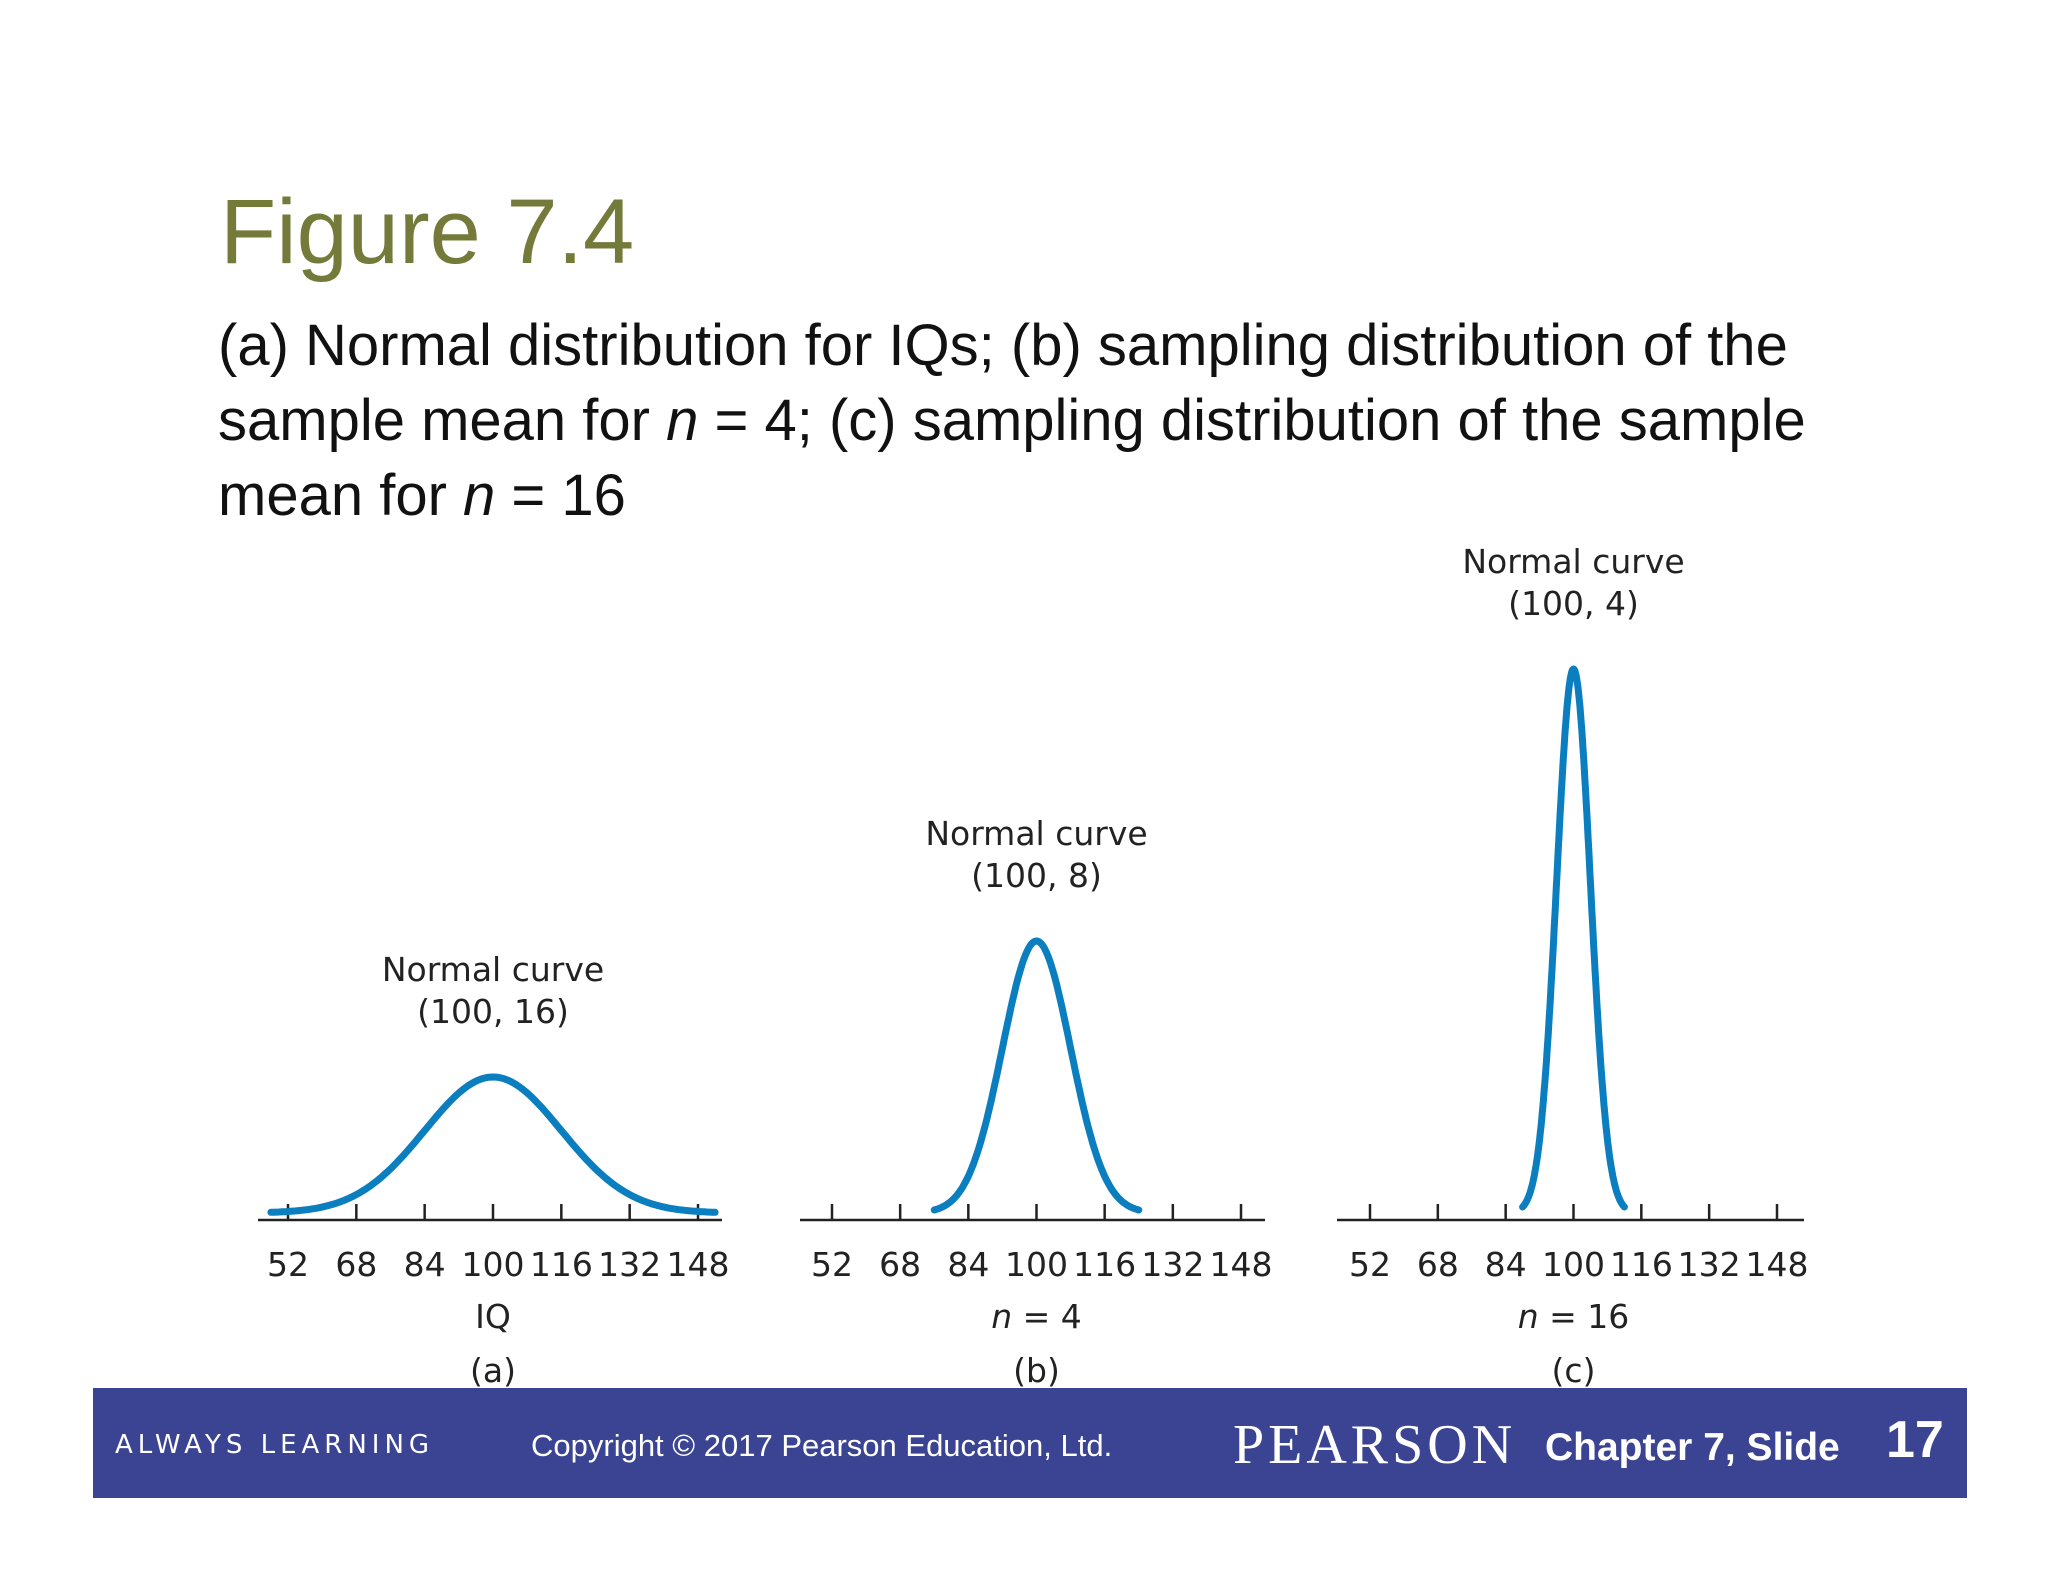  What do you see at coordinates (493, 1370) in the screenshot?
I see `panel-label: (a)` at bounding box center [493, 1370].